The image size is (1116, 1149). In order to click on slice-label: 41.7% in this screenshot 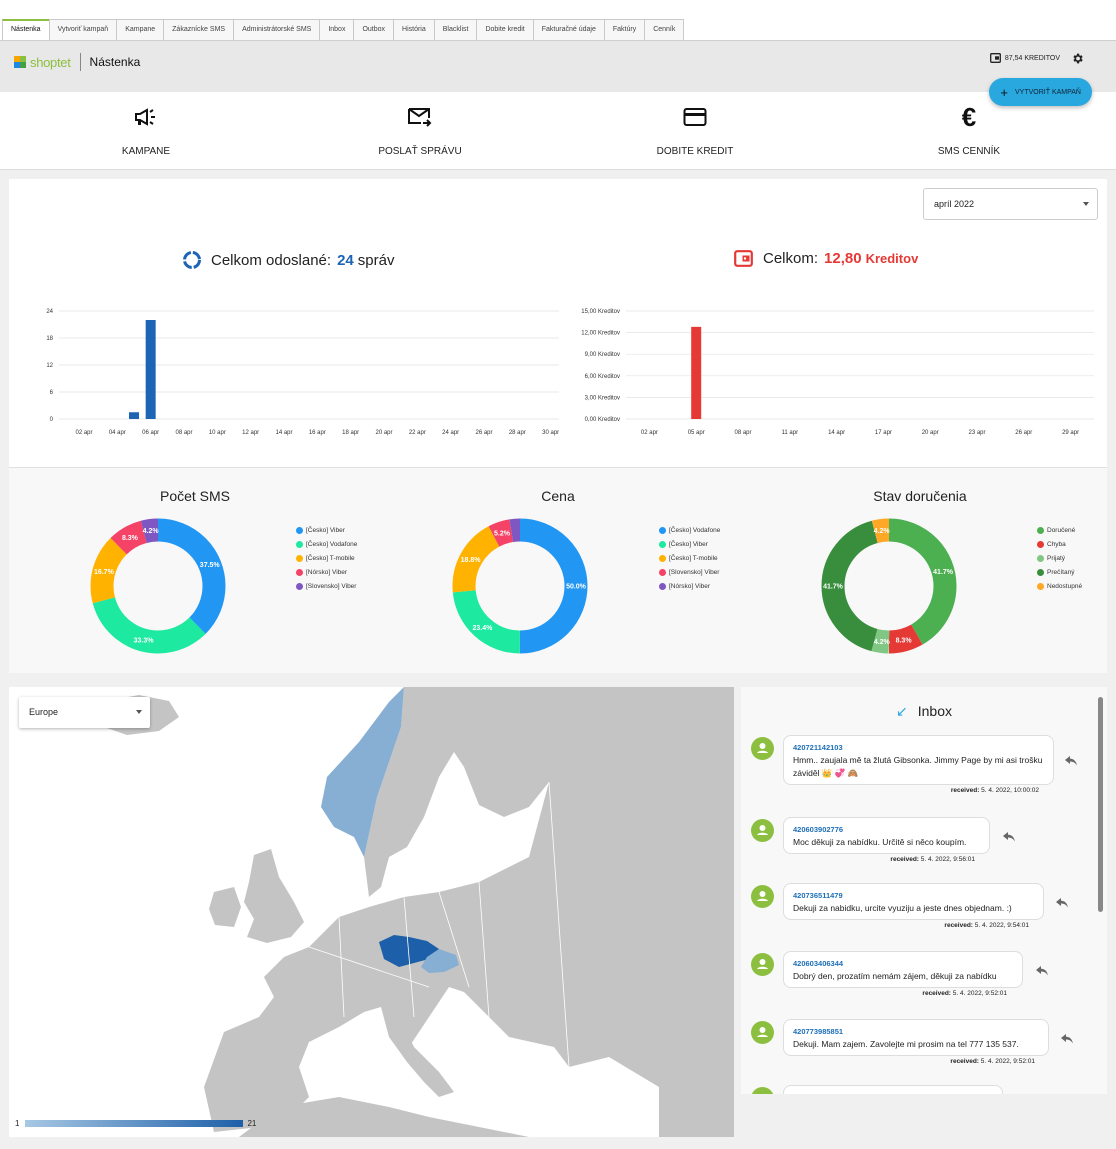, I will do `click(943, 572)`.